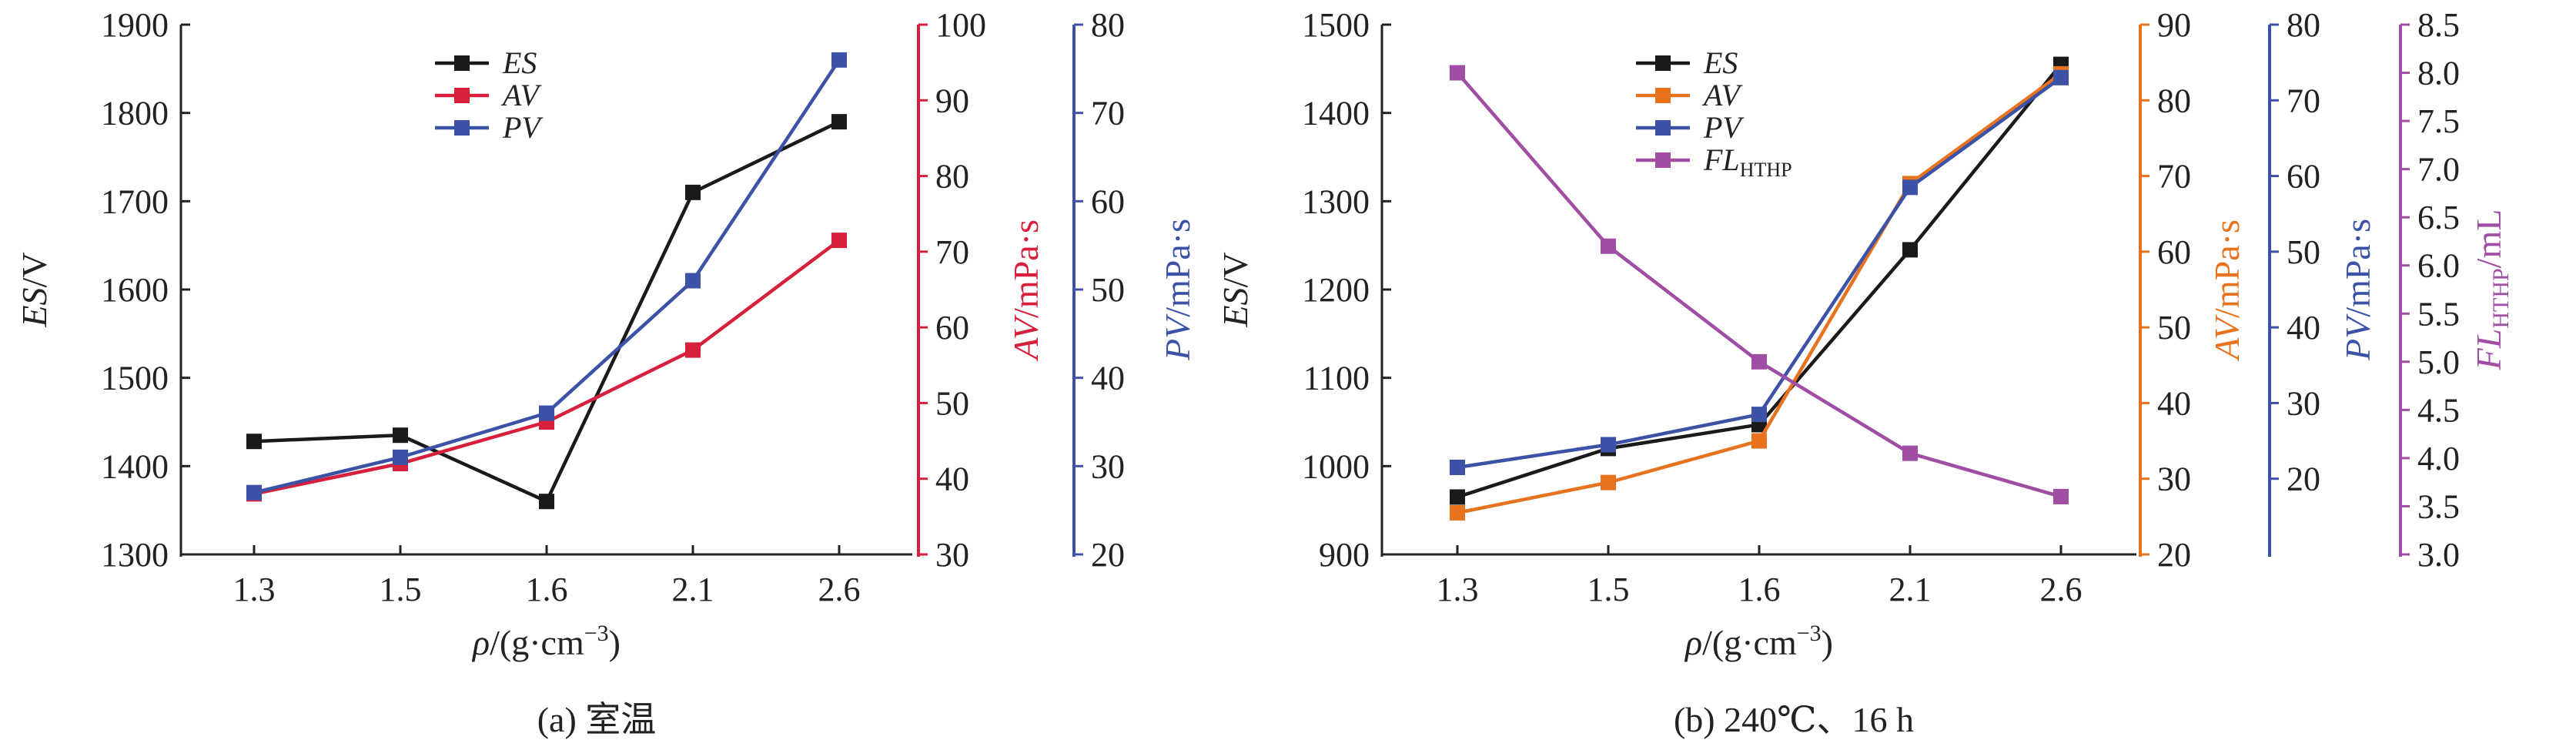 Image resolution: width=2576 pixels, height=750 pixels. Describe the element at coordinates (135, 113) in the screenshot. I see `y-tick-label: 1800` at that location.